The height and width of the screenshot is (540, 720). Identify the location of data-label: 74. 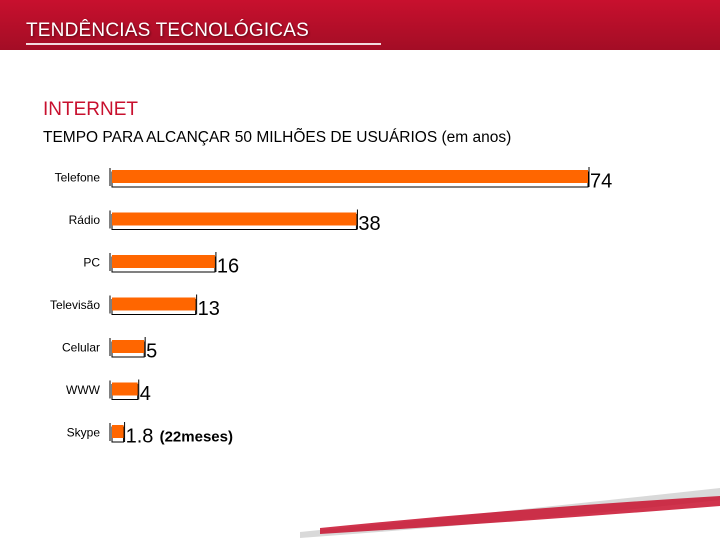
(601, 182).